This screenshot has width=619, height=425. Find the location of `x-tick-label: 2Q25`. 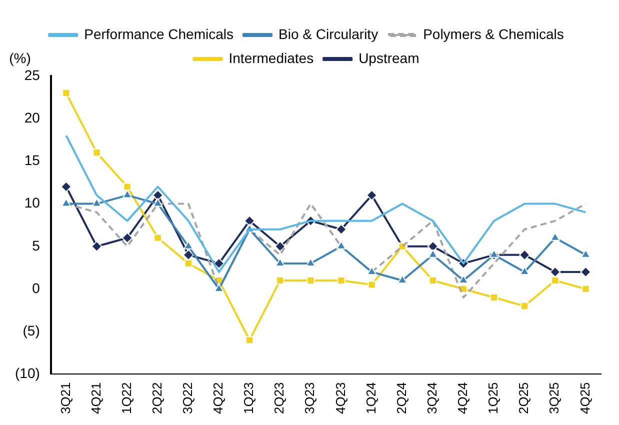

x-tick-label: 2Q25 is located at coordinates (524, 398).